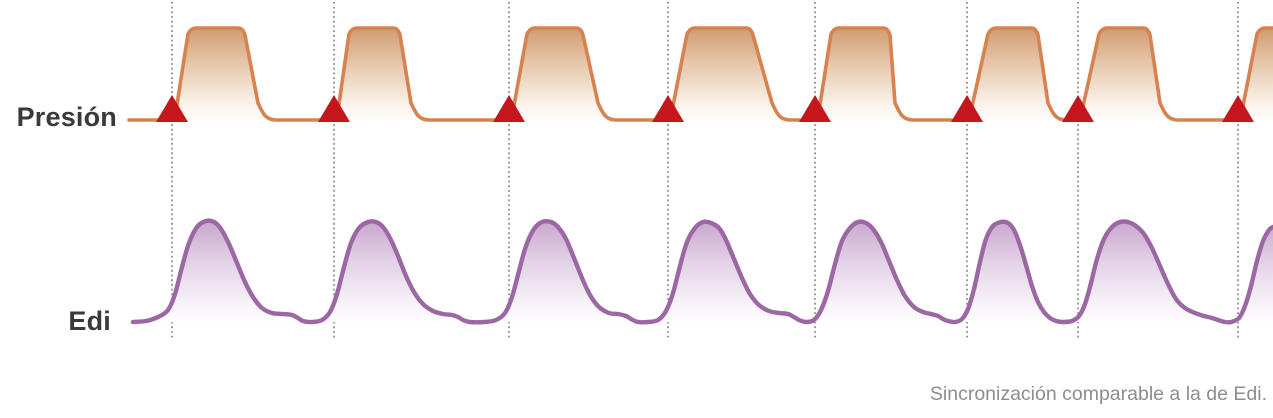  What do you see at coordinates (66, 117) in the screenshot?
I see `pressure-label: Presión` at bounding box center [66, 117].